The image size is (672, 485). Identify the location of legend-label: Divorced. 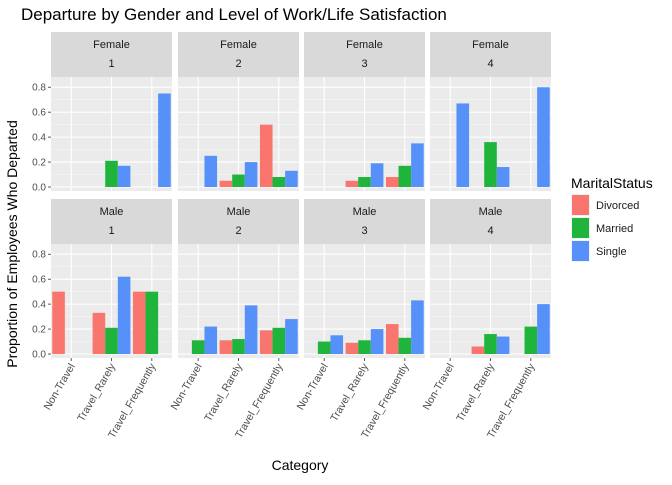
(617, 206).